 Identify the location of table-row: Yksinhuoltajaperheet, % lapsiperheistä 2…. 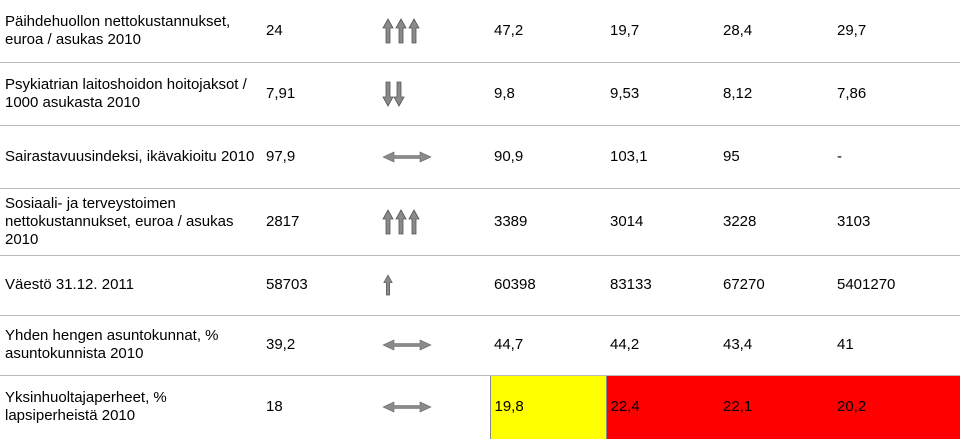
(480, 407).